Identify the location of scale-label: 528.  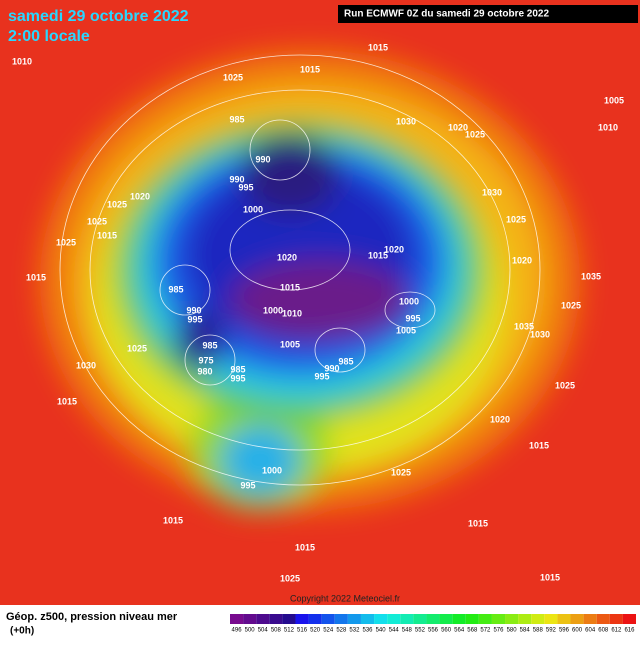
(341, 631).